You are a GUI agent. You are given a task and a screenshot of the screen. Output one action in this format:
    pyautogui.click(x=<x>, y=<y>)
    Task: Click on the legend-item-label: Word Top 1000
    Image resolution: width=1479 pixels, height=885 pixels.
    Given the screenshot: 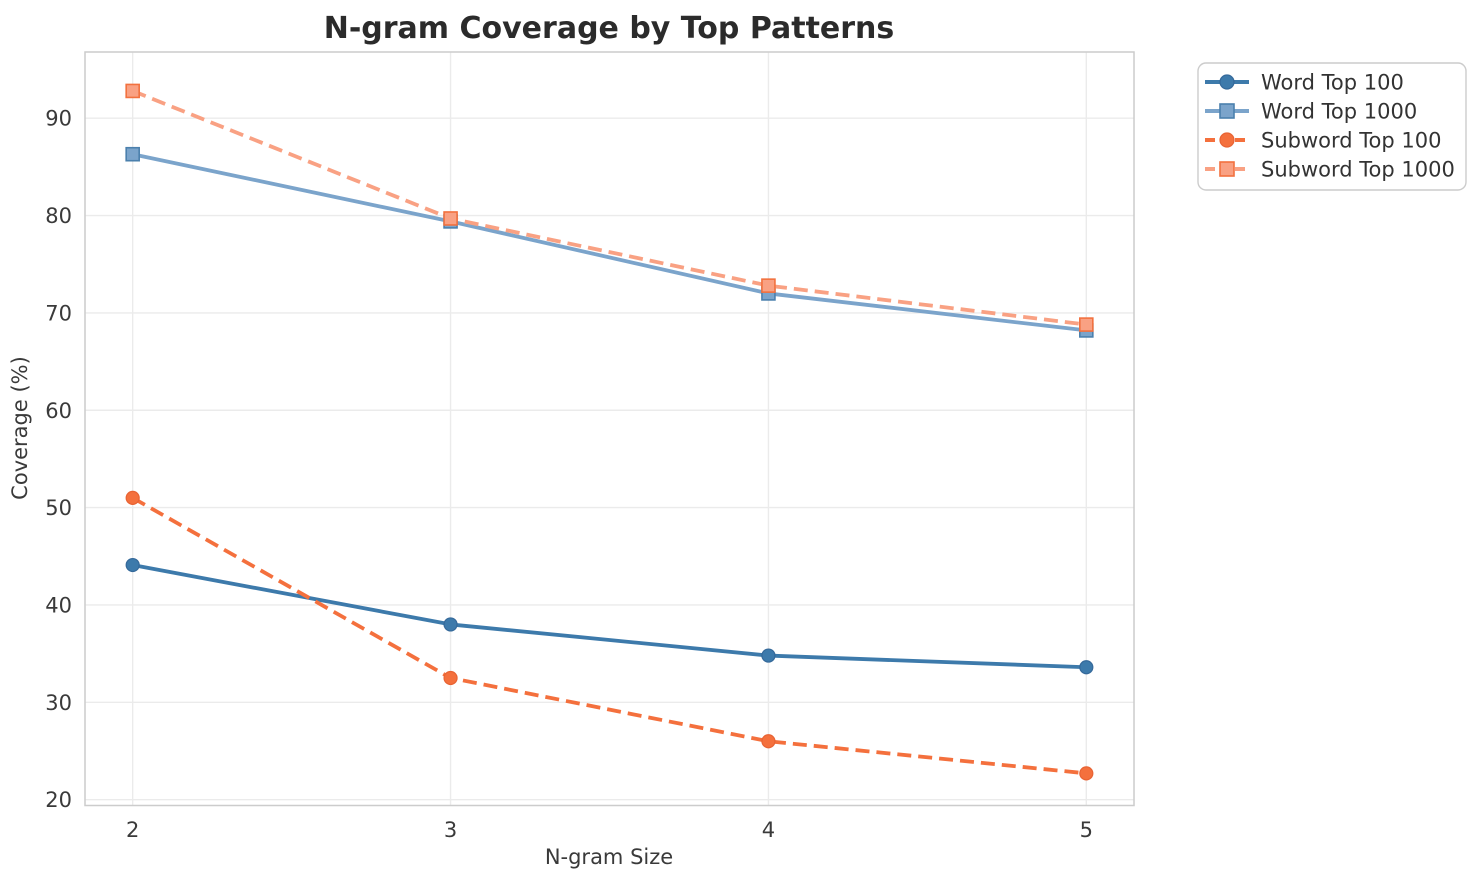 What is the action you would take?
    pyautogui.click(x=1339, y=112)
    